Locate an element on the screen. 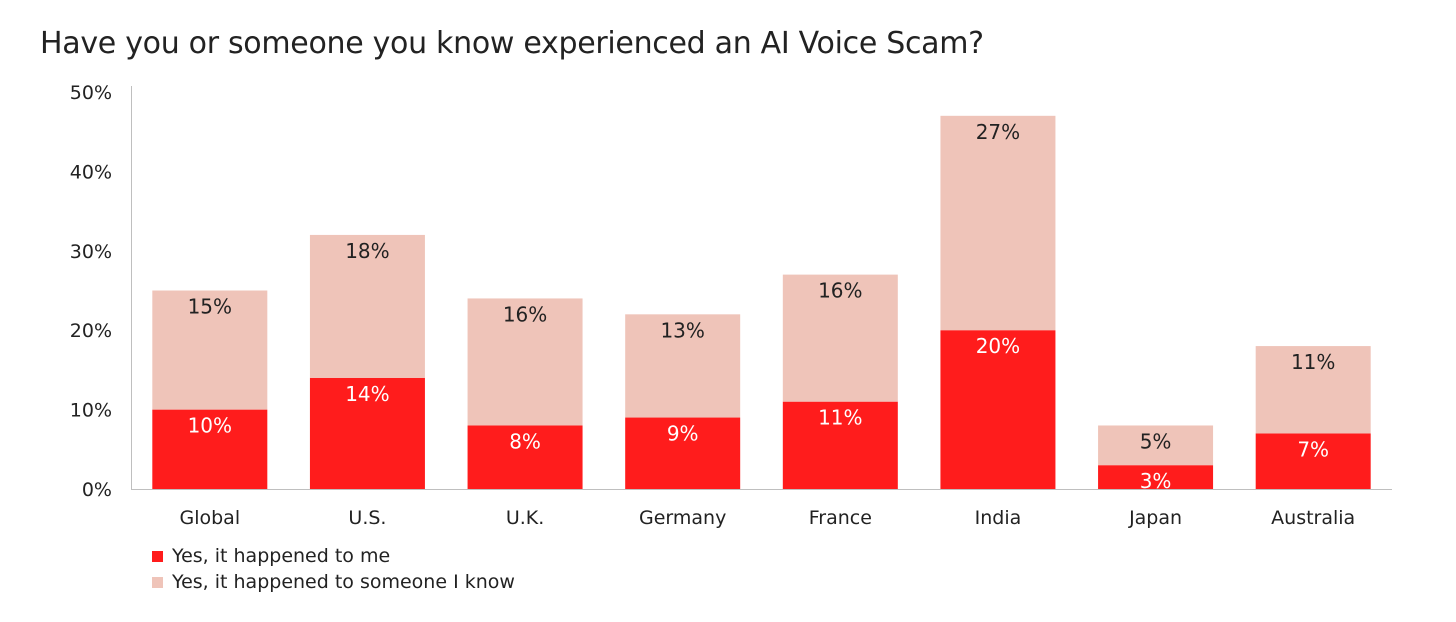 This screenshot has width=1456, height=622. legend-label-someone-known: Yes, it happened to someone I know is located at coordinates (343, 582).